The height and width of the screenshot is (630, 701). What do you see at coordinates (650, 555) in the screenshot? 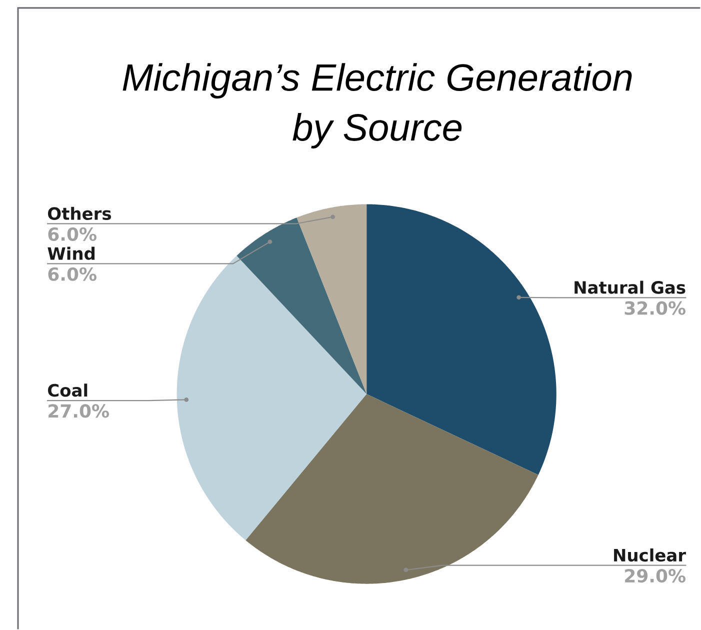
I see `slice-label: Nuclear` at bounding box center [650, 555].